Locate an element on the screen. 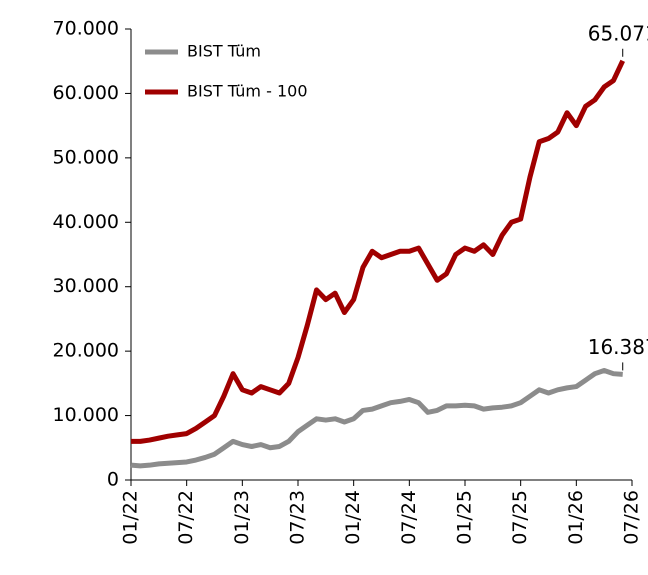  x-tick-label: 01/24 is located at coordinates (353, 517).